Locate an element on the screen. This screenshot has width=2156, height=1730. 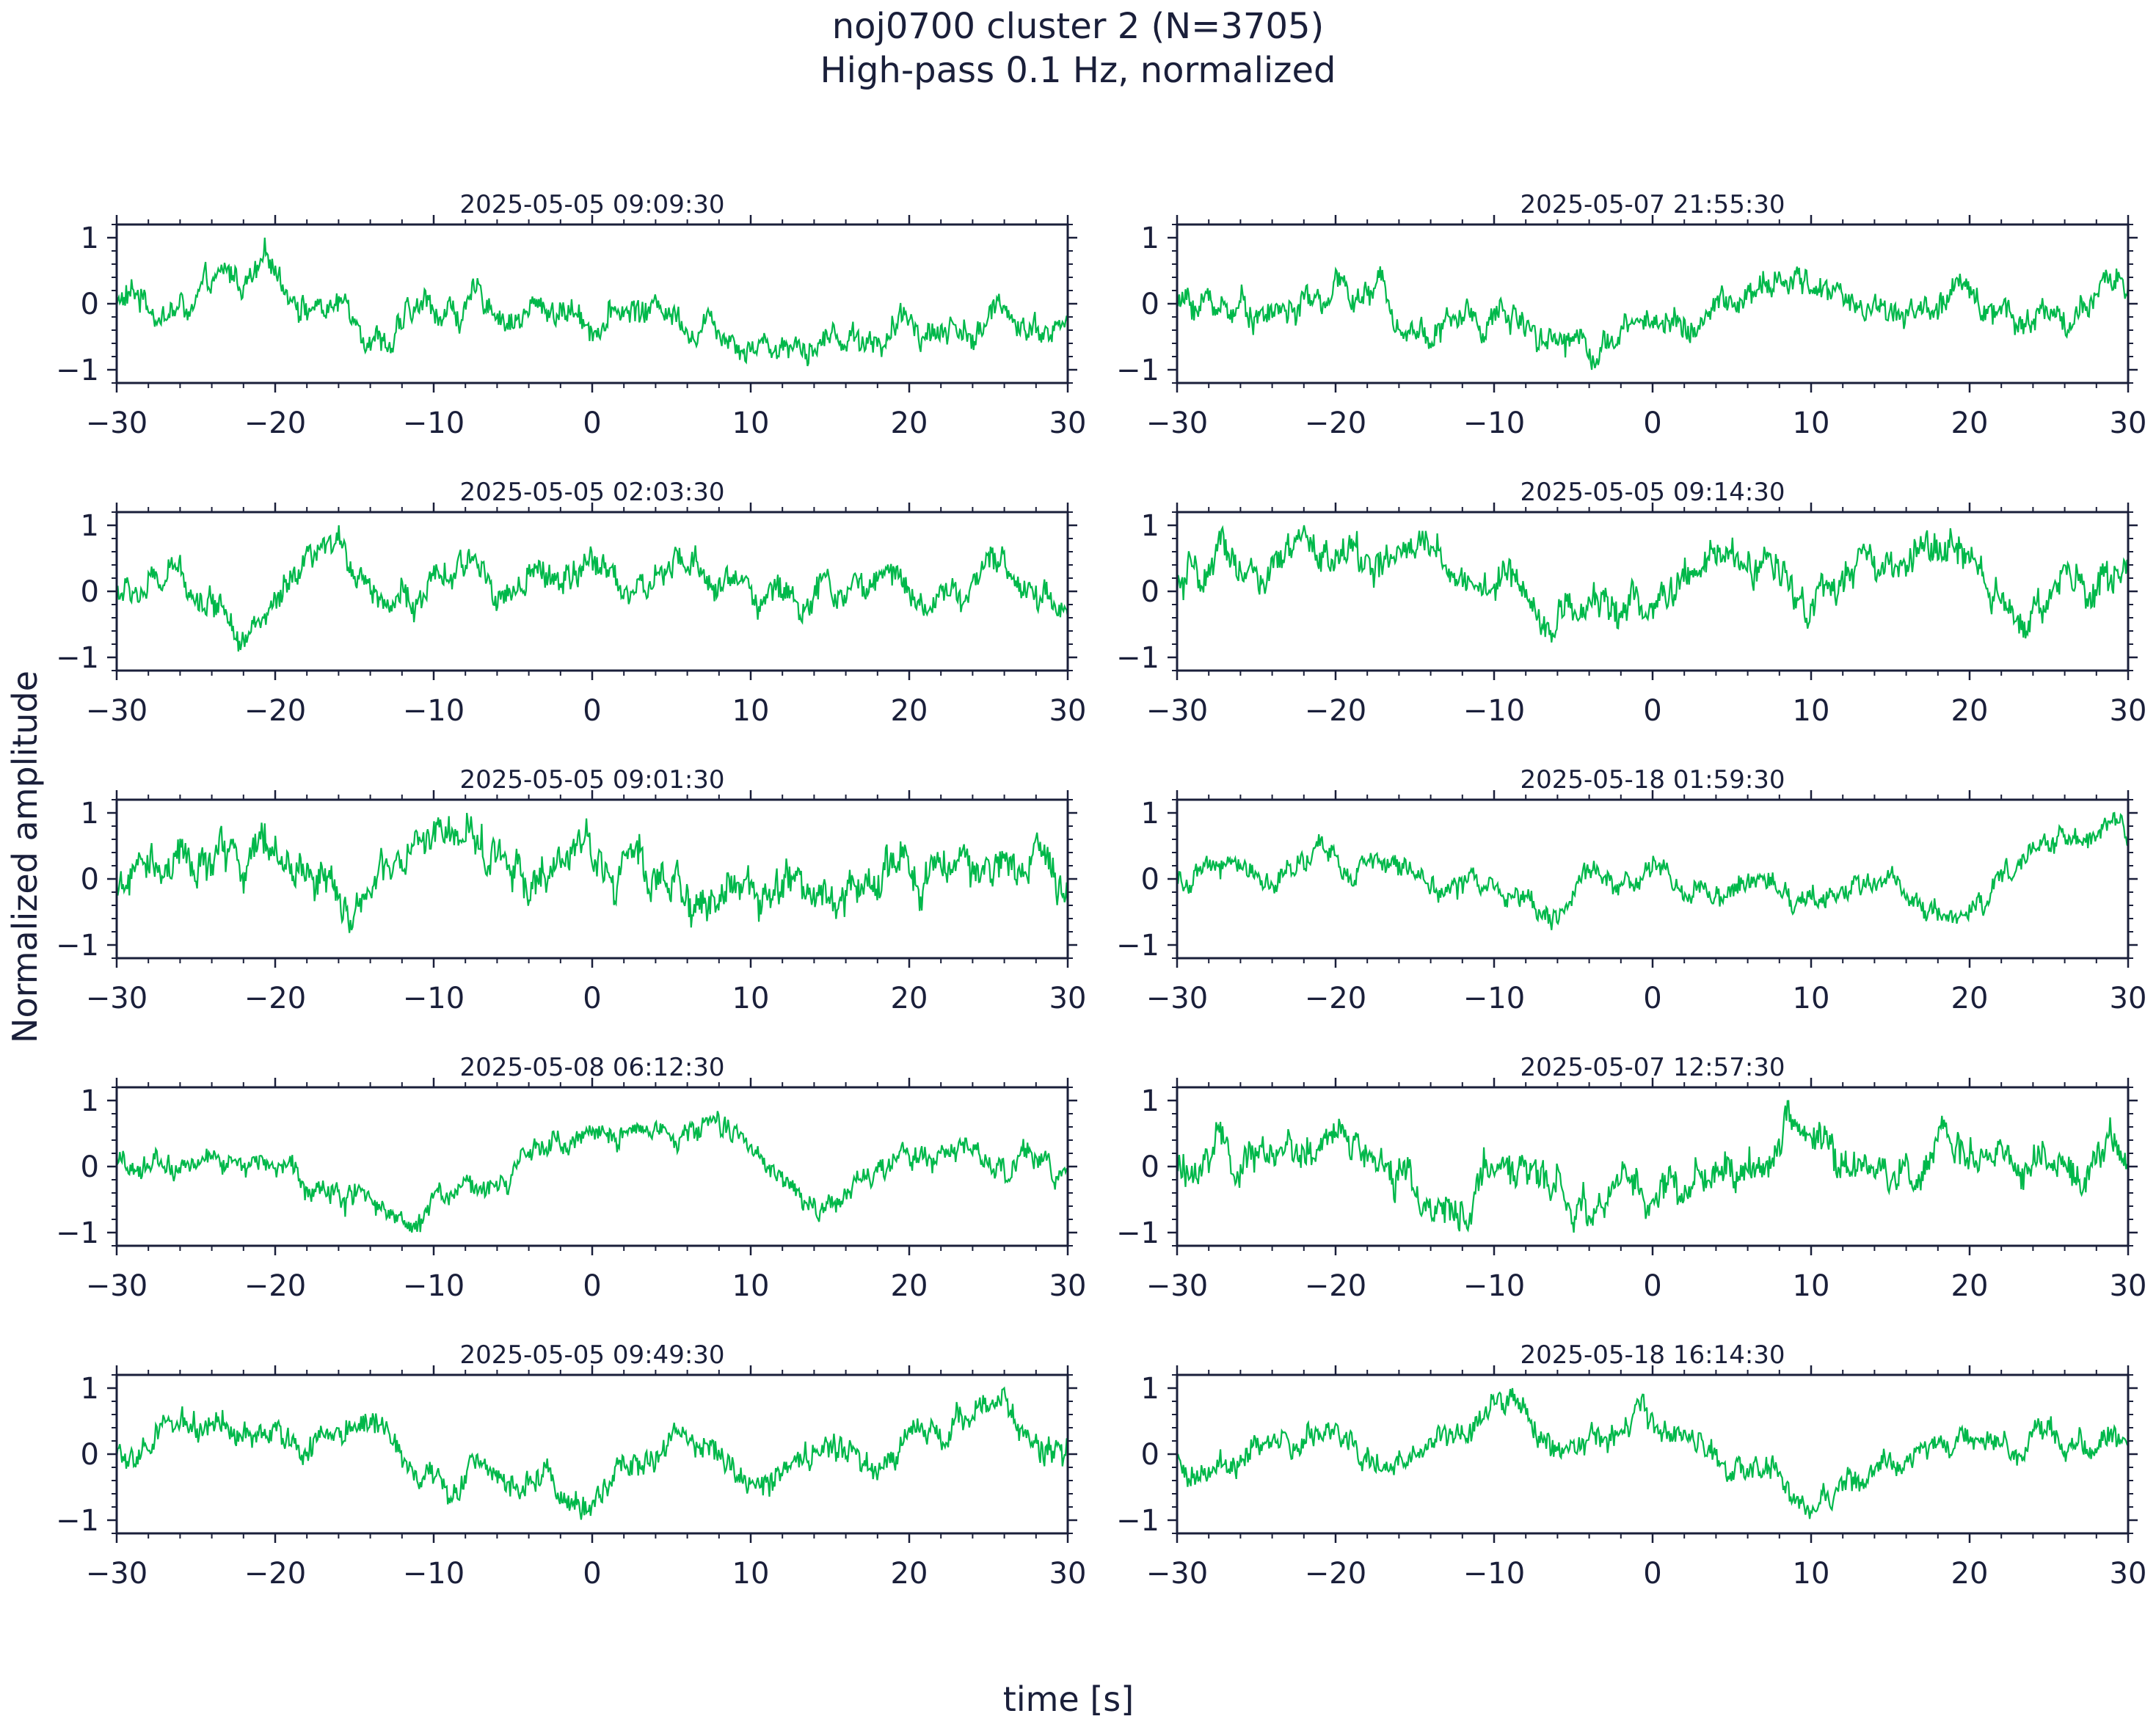
panel-7: 2025-05-08 06:12:30−30 −20 −10 0 10 20 30−101 is located at coordinates (571, 1178).